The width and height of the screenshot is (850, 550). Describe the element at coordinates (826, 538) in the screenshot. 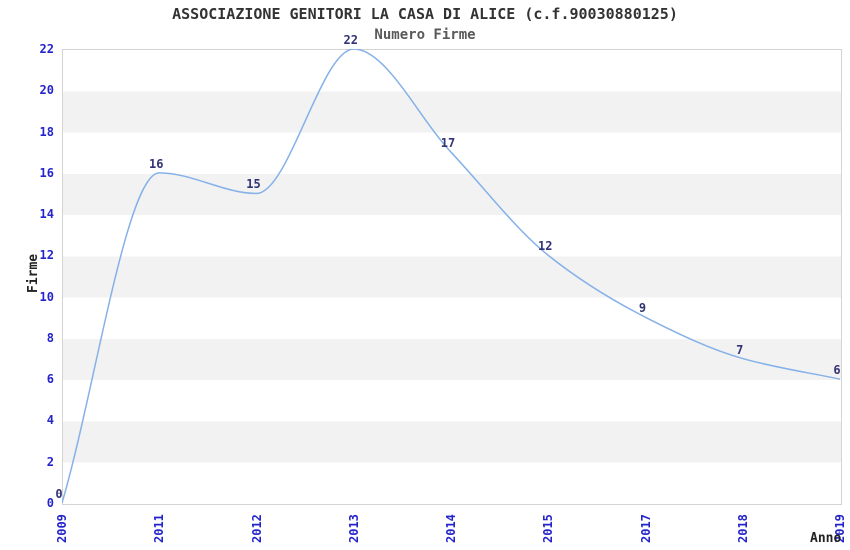

I see `x-axis-title: Anno` at that location.